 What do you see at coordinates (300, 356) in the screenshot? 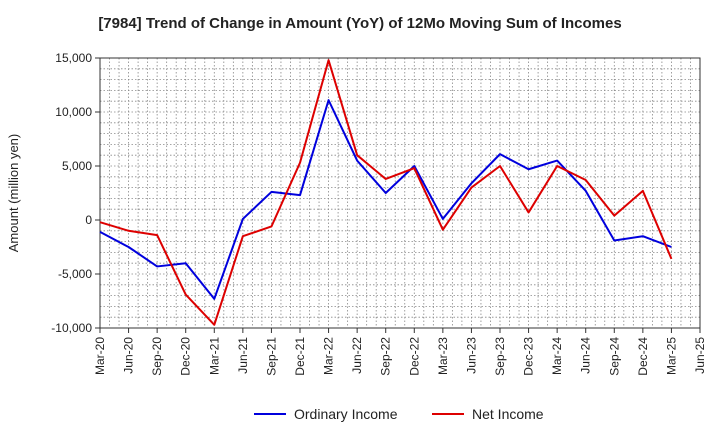
I see `x-tick-label: Dec-21` at bounding box center [300, 356].